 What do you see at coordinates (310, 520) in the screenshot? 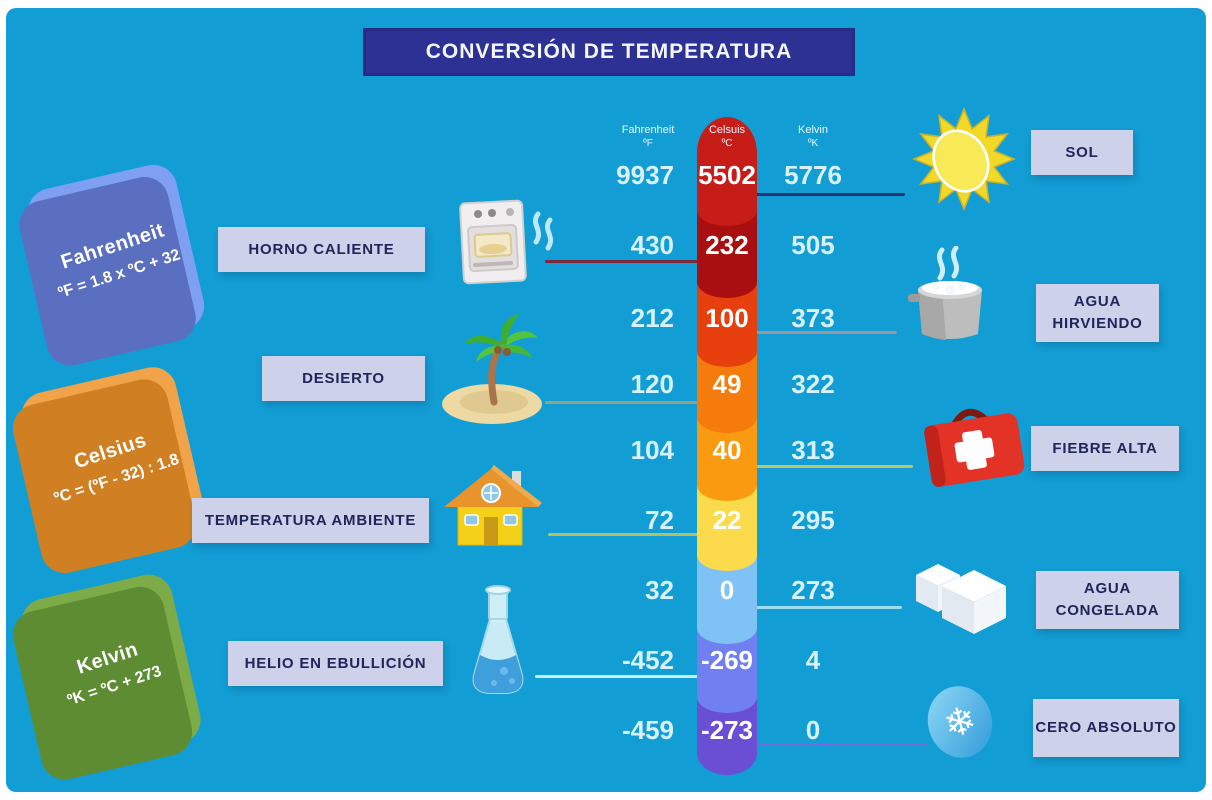
I see `label-temperatura-ambiente: TEMPERATURA AMBIENTE` at bounding box center [310, 520].